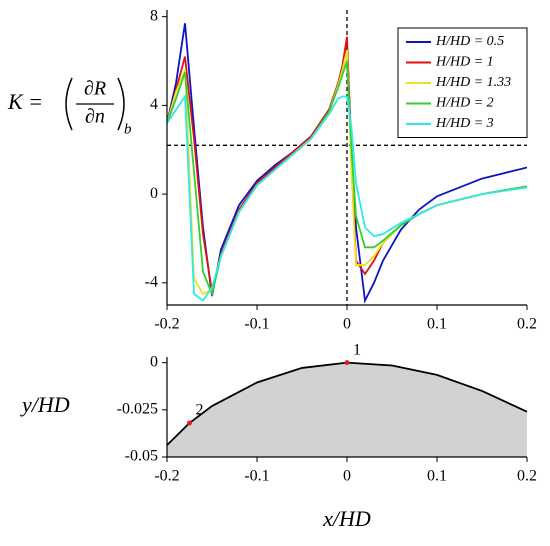 This screenshot has height=546, width=550. Describe the element at coordinates (95, 117) in the screenshot. I see `y-label-den: ∂n` at that location.